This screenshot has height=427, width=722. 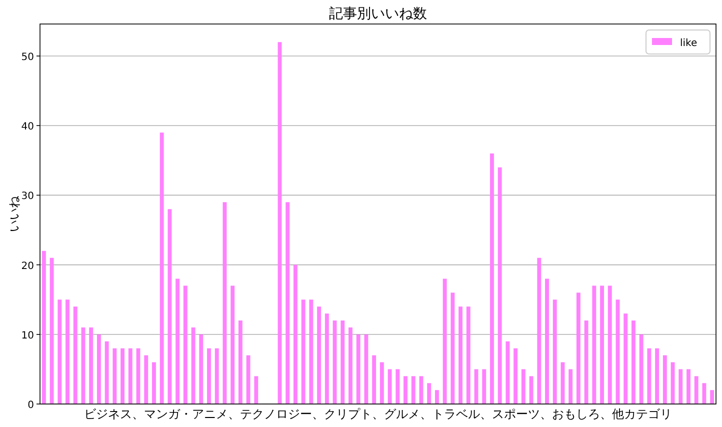 I want to click on chart-title: 記事別いいね数, so click(x=378, y=14).